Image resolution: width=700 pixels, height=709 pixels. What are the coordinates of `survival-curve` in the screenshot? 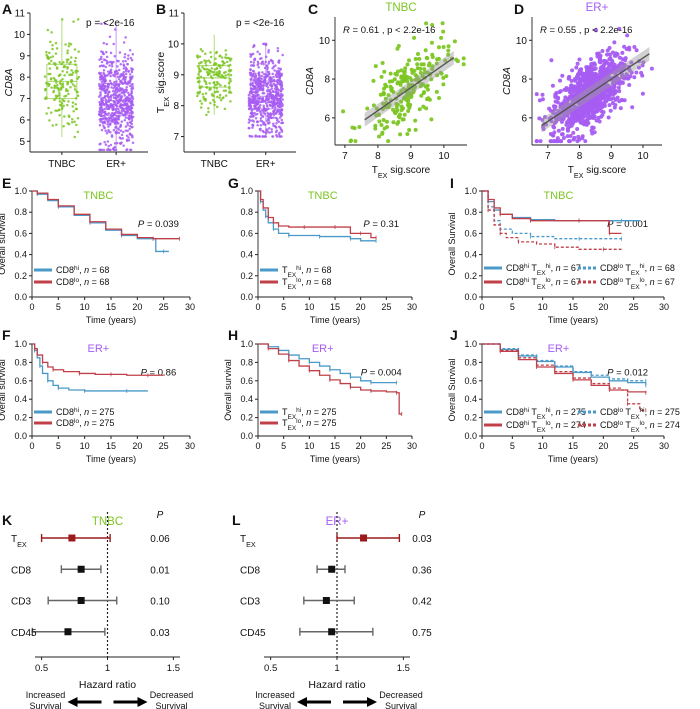 It's located at (552, 220).